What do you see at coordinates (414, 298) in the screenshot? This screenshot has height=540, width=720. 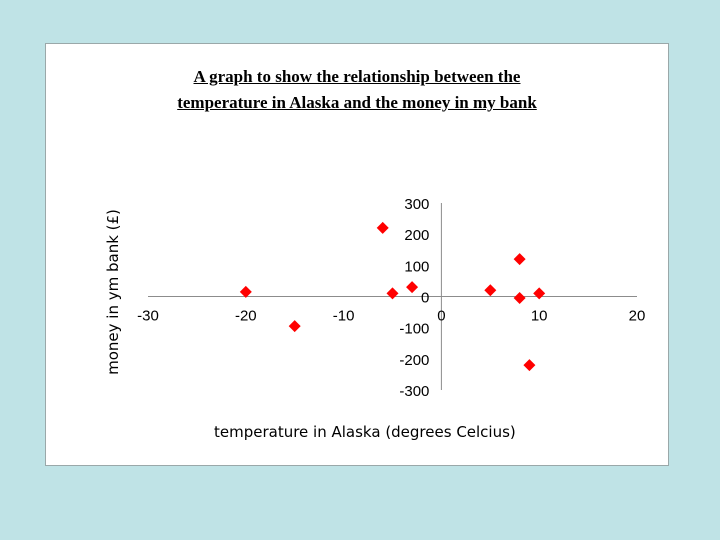 I see `y-tick-labels: 300 200 100 0 -100 -200 -300` at bounding box center [414, 298].